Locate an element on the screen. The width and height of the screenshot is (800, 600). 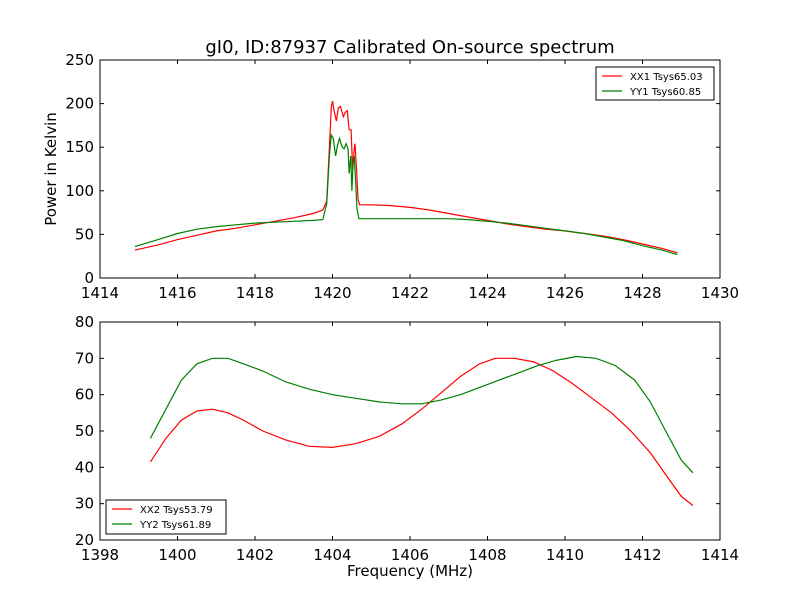
bottom-x-tick-label: 1414 is located at coordinates (720, 555).